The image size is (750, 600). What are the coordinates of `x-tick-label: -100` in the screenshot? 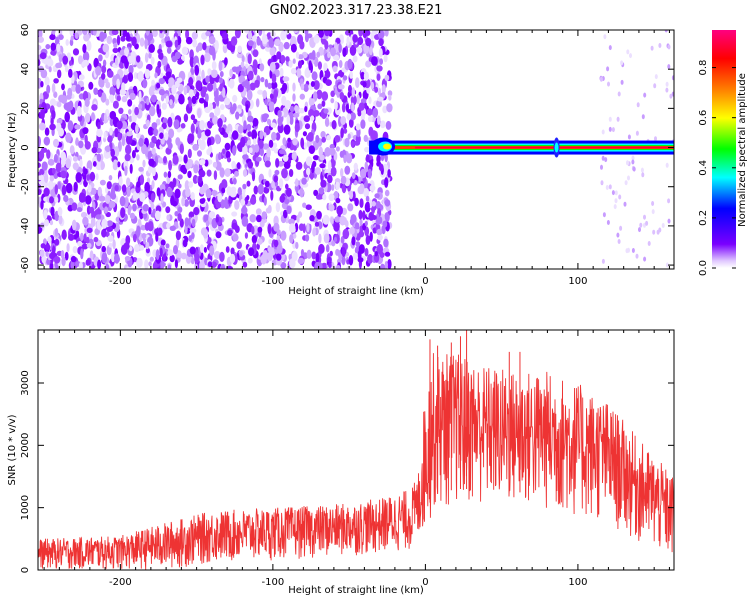 It's located at (273, 281).